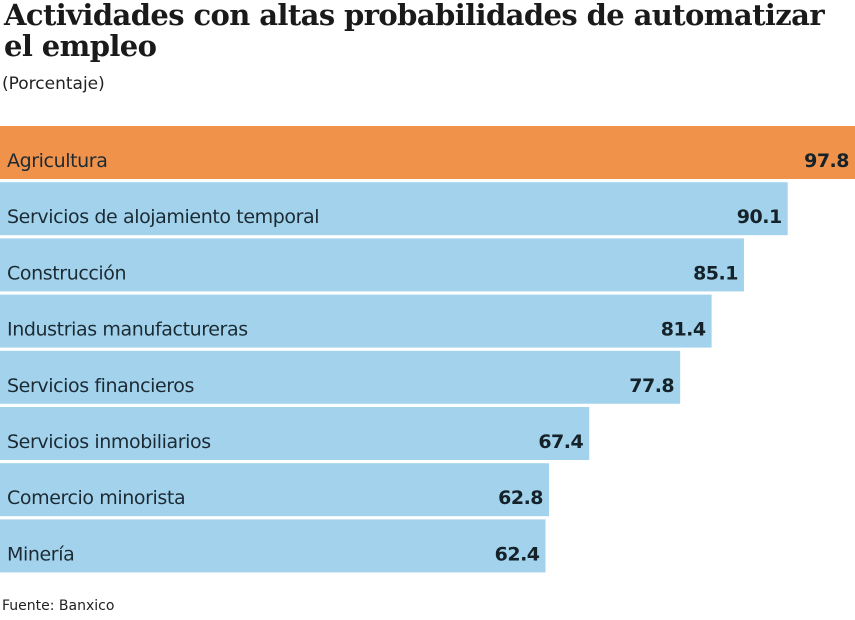 This screenshot has height=620, width=855. Describe the element at coordinates (127, 330) in the screenshot. I see `category-label: Industrias manufactureras` at that location.